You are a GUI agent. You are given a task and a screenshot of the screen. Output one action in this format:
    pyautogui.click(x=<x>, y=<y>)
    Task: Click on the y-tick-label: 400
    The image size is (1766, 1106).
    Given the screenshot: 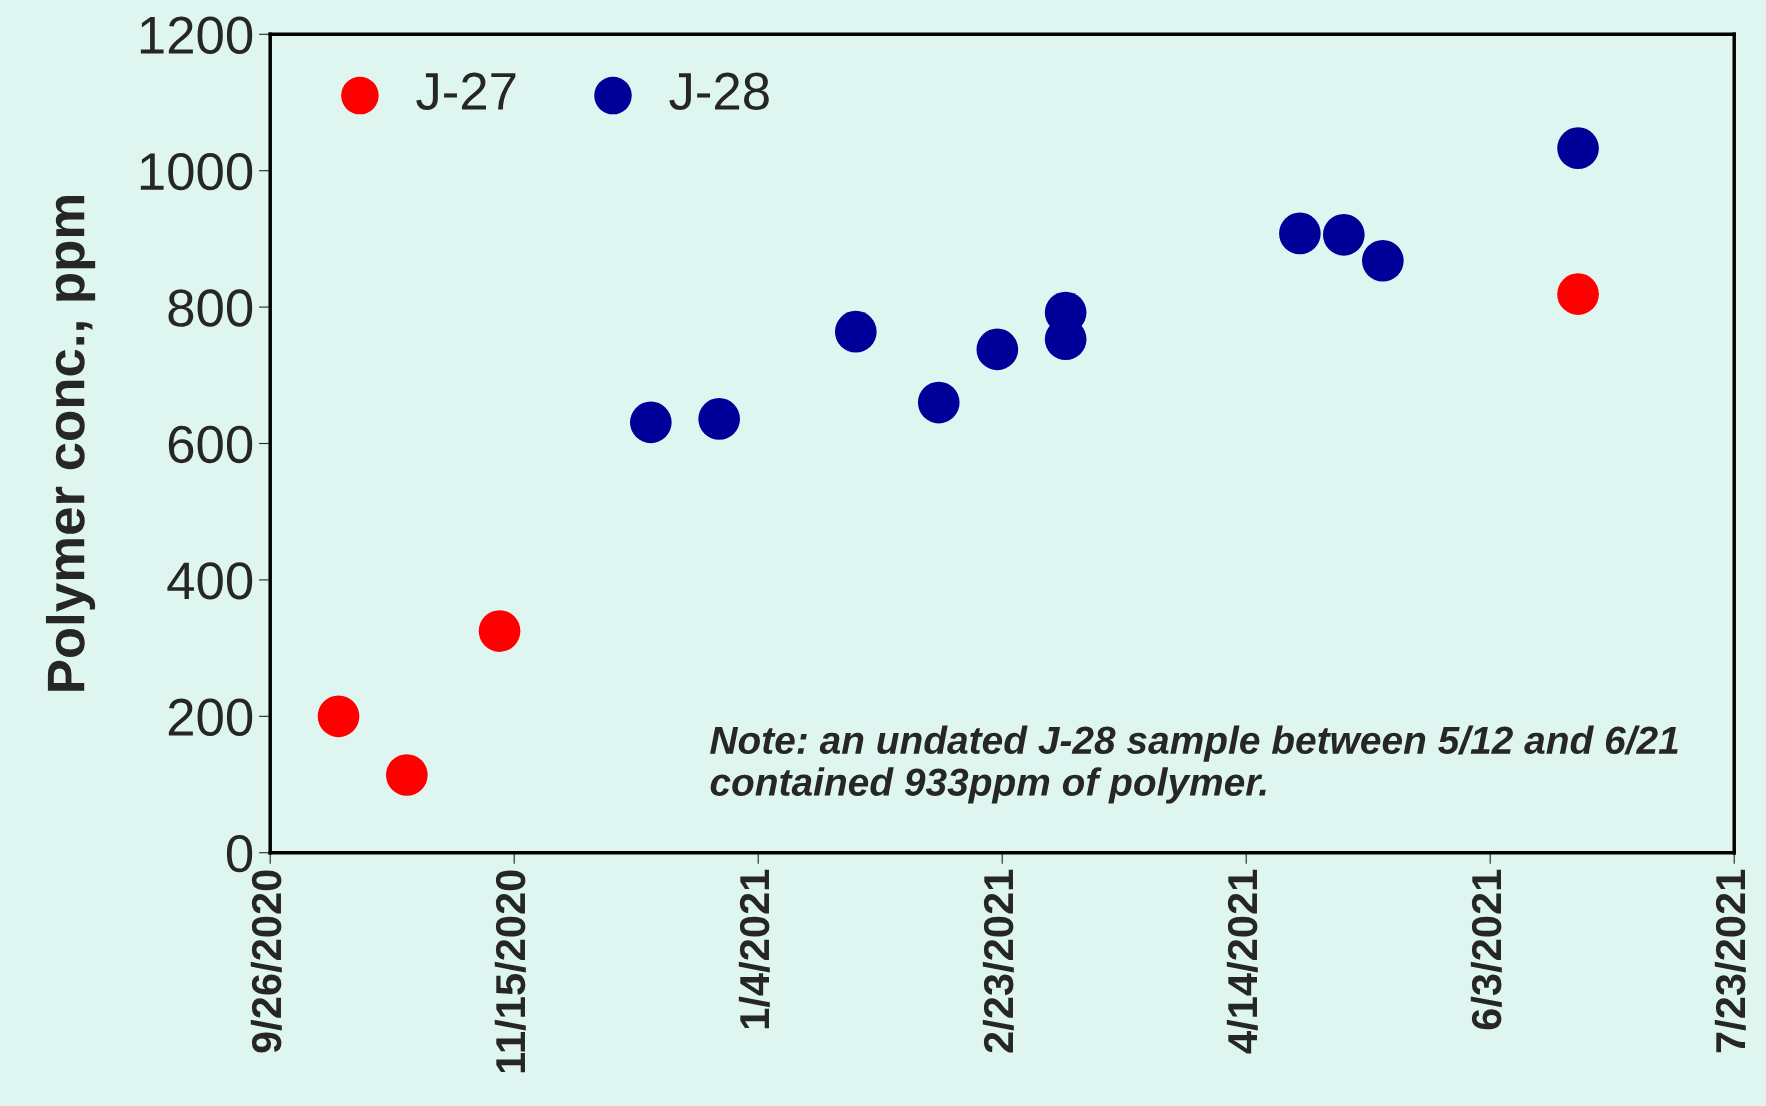 What is the action you would take?
    pyautogui.click(x=210, y=581)
    